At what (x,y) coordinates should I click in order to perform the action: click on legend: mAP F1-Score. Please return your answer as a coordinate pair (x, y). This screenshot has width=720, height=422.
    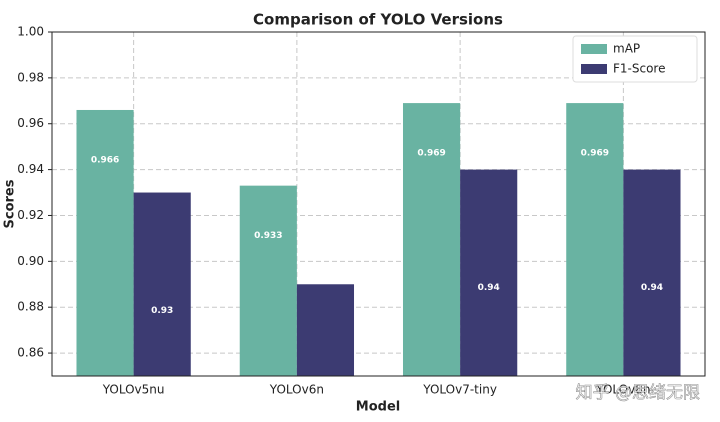
    Looking at the image, I should click on (635, 59).